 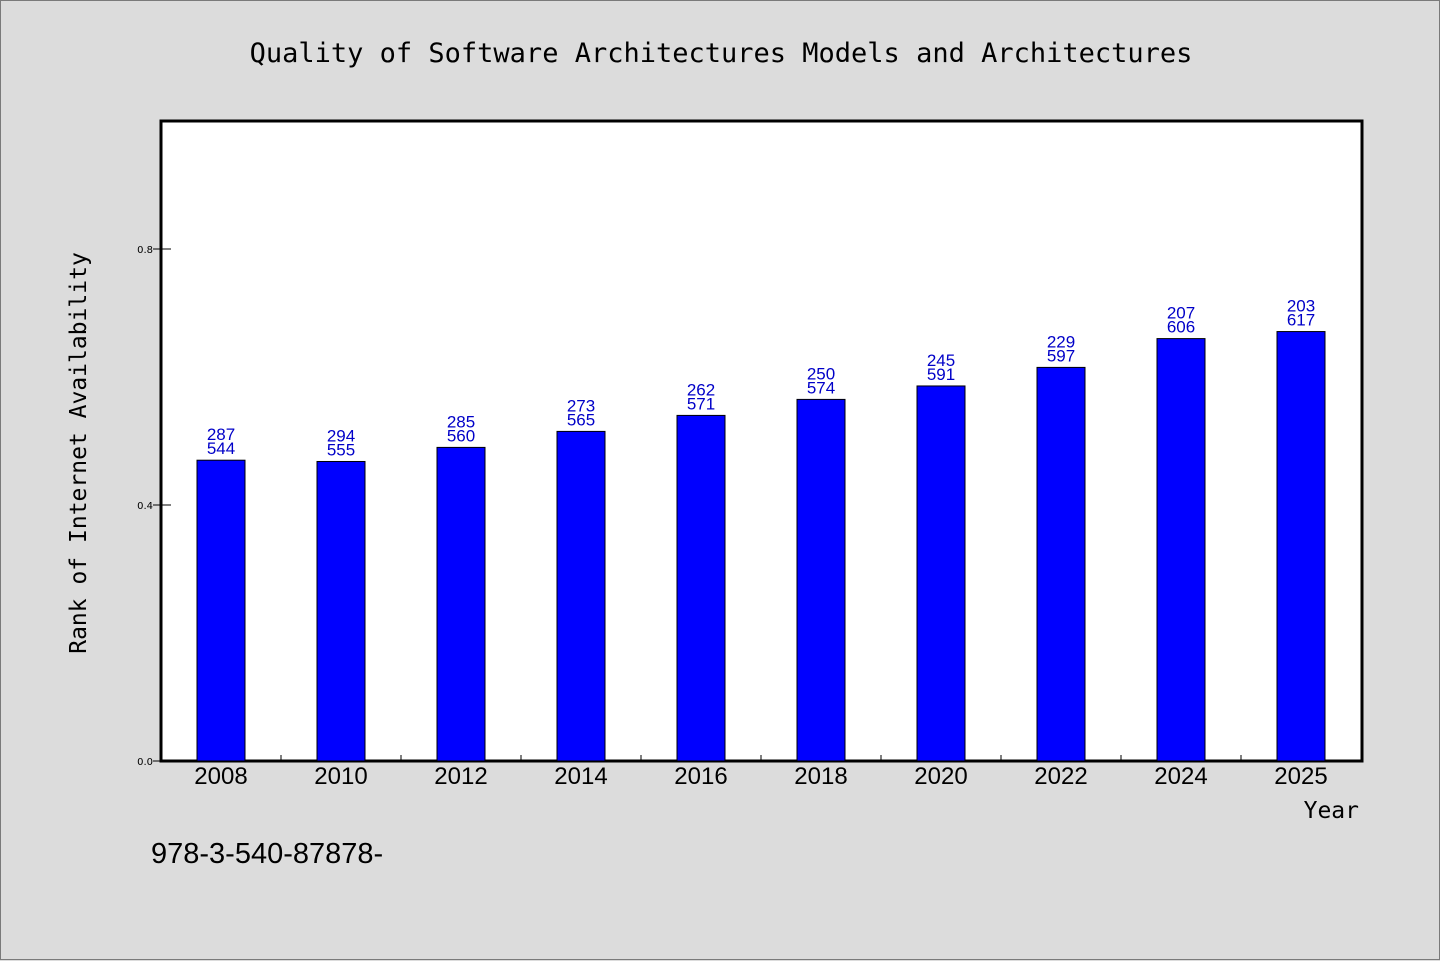 I want to click on bar-label-bottom: 565, so click(x=581, y=419).